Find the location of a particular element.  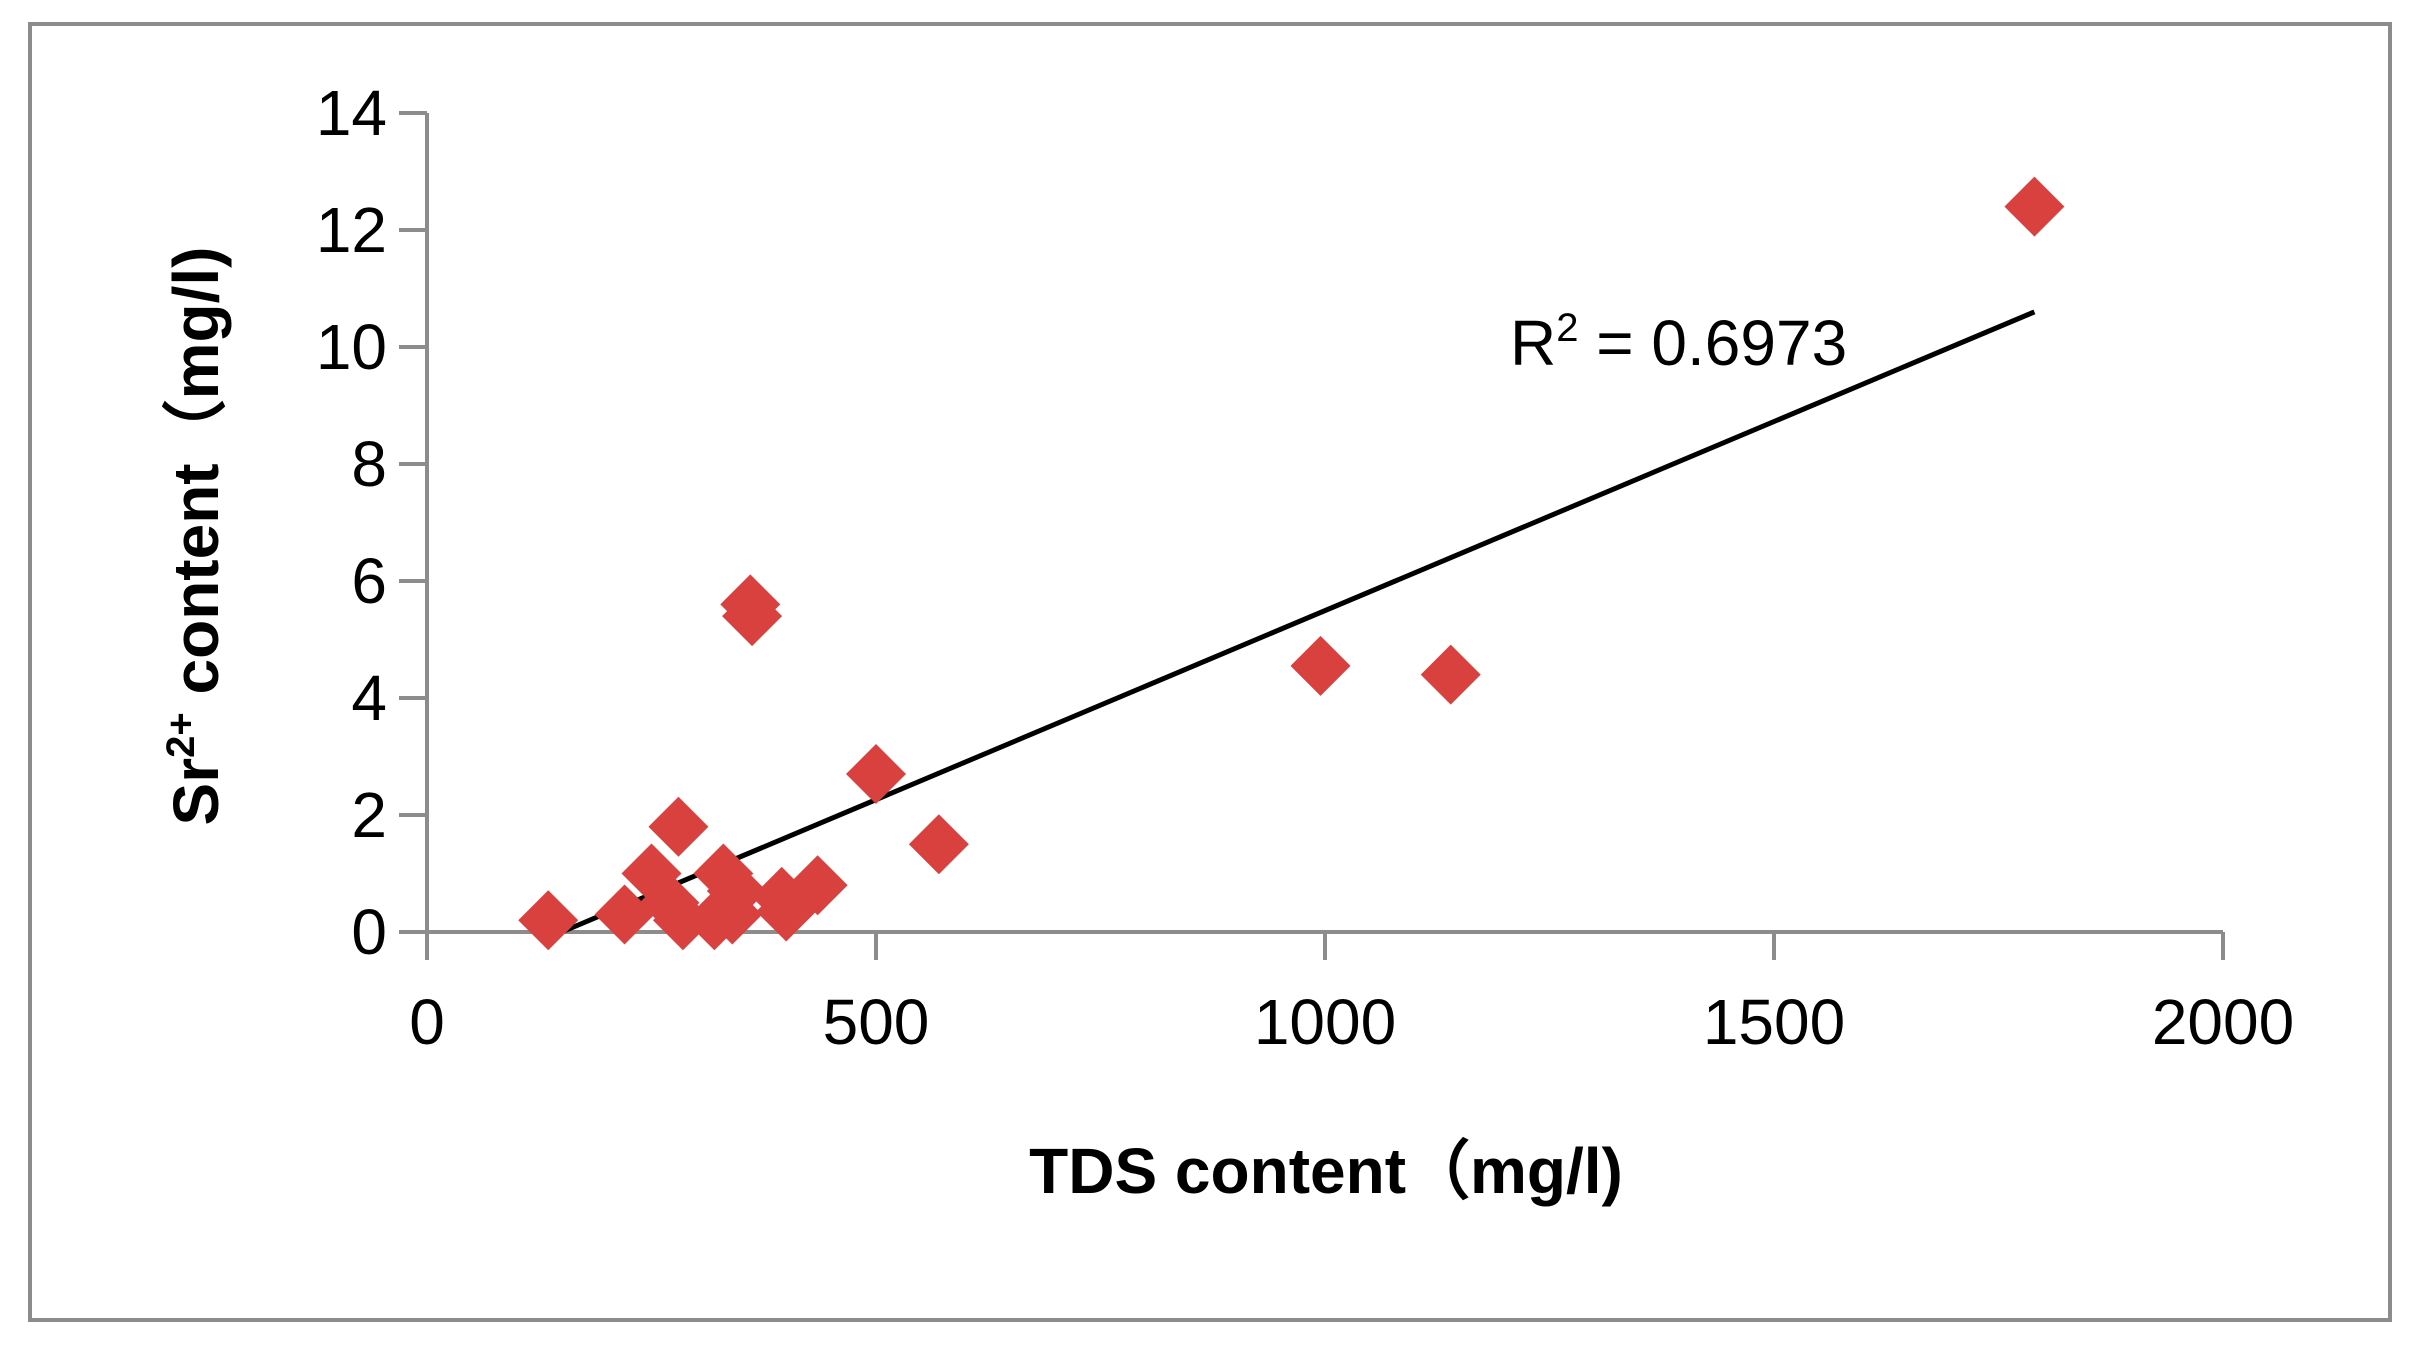

x-tick-label: 1000 is located at coordinates (1325, 1022).